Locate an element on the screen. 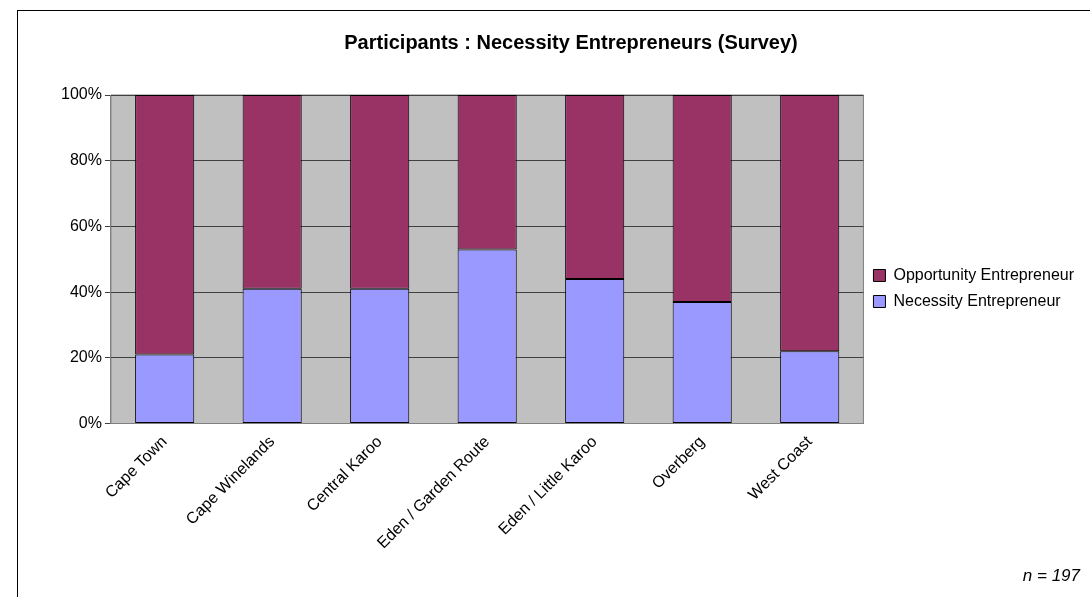 The width and height of the screenshot is (1092, 598). y-tick-label: 80% is located at coordinates (85, 160).